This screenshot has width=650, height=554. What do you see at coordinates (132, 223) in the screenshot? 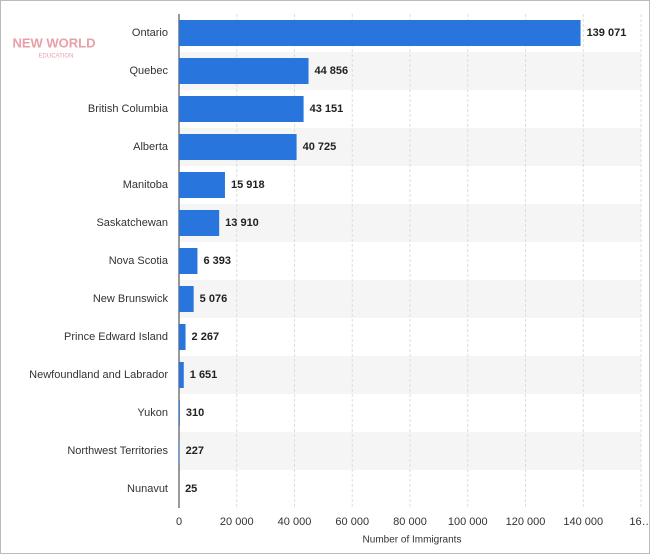
I see `y-tick-label: Saskatchewan` at bounding box center [132, 223].